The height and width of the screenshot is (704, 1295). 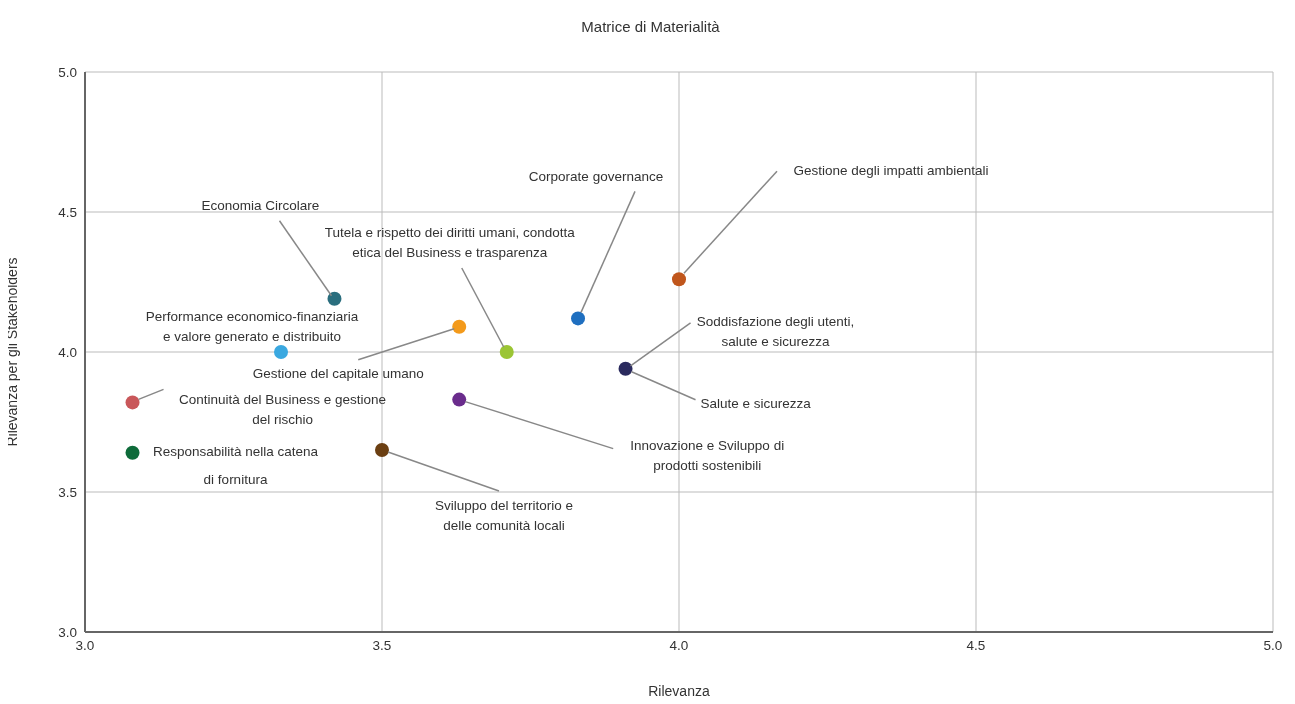 I want to click on x-tick-label: 3.5, so click(x=382, y=645).